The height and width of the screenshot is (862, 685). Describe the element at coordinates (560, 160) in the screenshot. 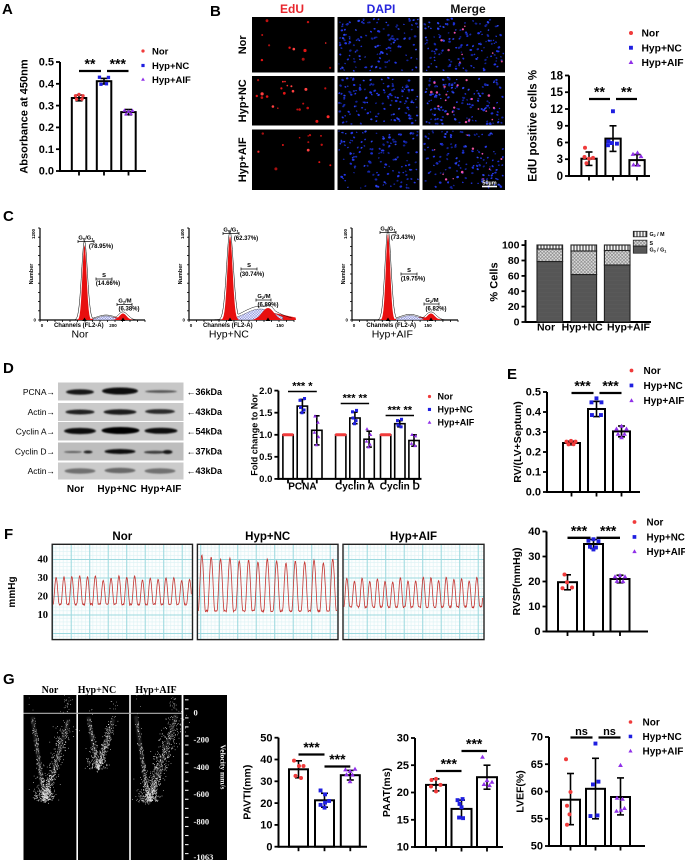

I see `svg-text: 3` at that location.